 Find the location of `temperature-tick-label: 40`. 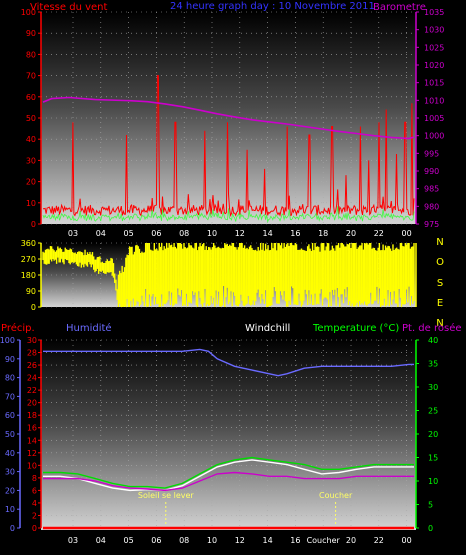

temperature-tick-label: 40 is located at coordinates (433, 340).